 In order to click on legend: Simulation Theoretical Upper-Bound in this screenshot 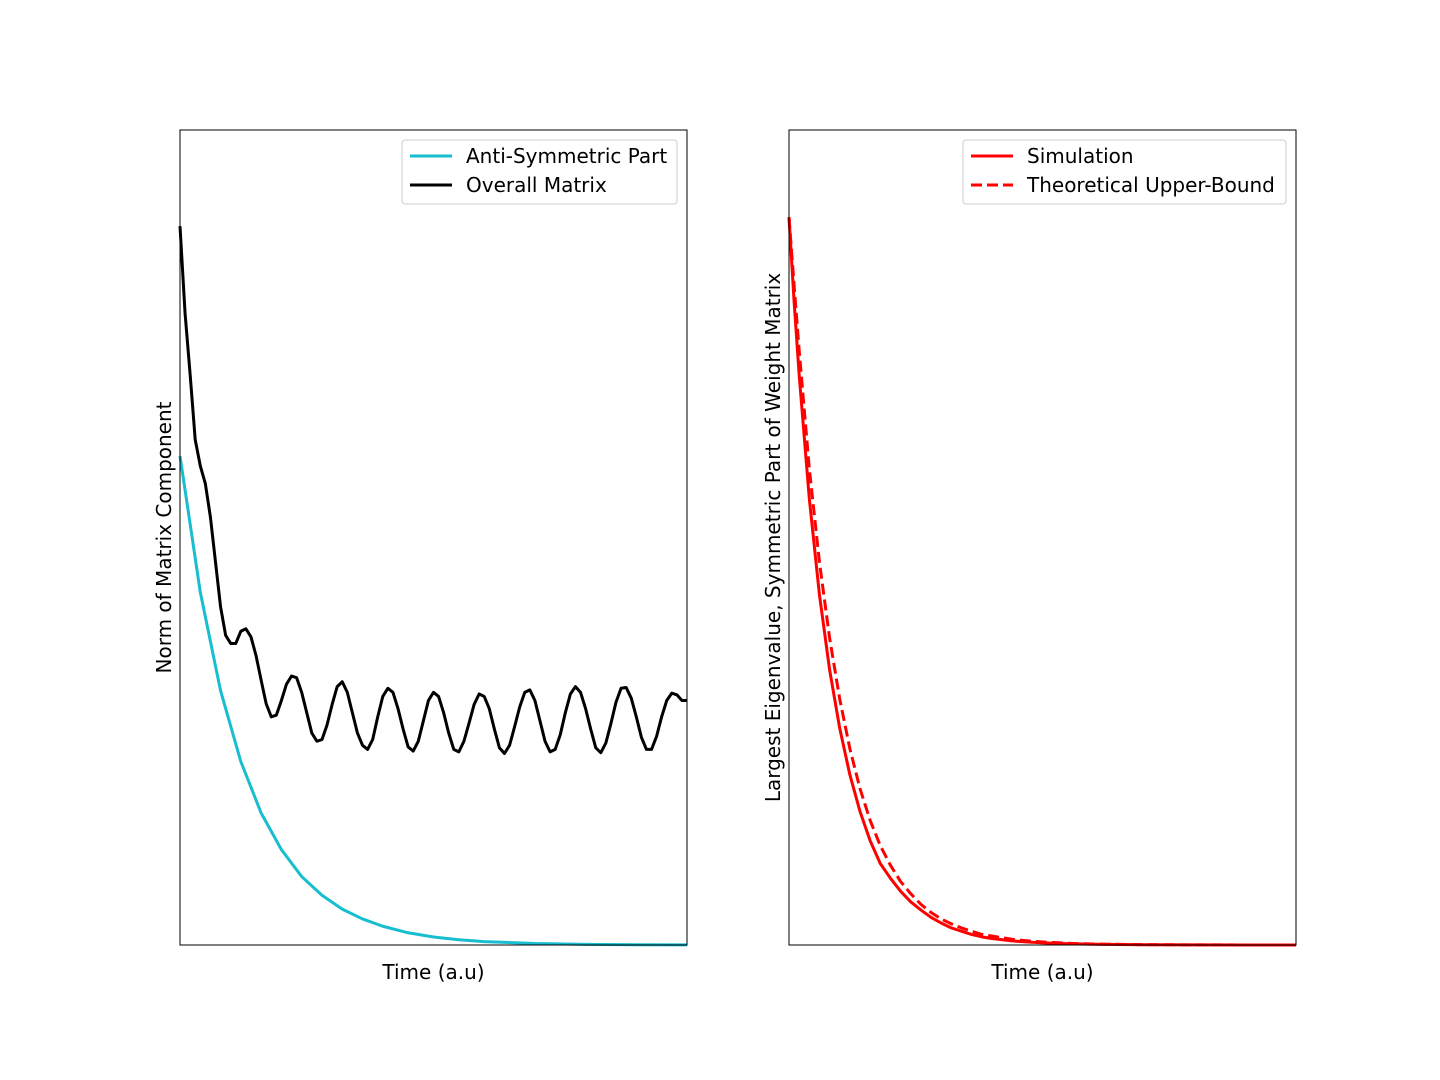, I will do `click(1124, 172)`.